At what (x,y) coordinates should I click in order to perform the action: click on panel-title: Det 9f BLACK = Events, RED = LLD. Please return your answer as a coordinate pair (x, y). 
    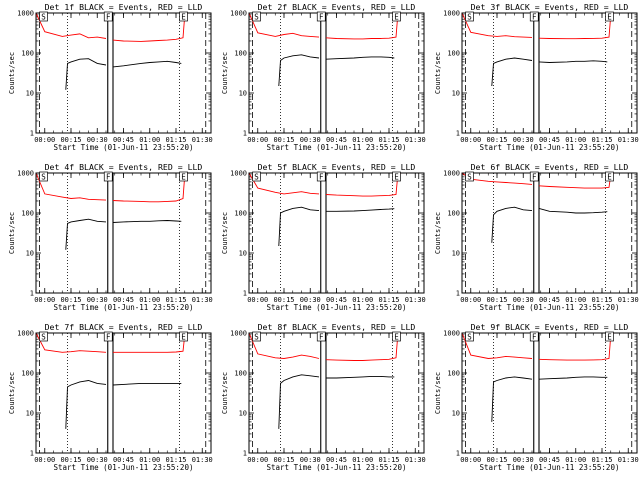
    Looking at the image, I should click on (550, 327).